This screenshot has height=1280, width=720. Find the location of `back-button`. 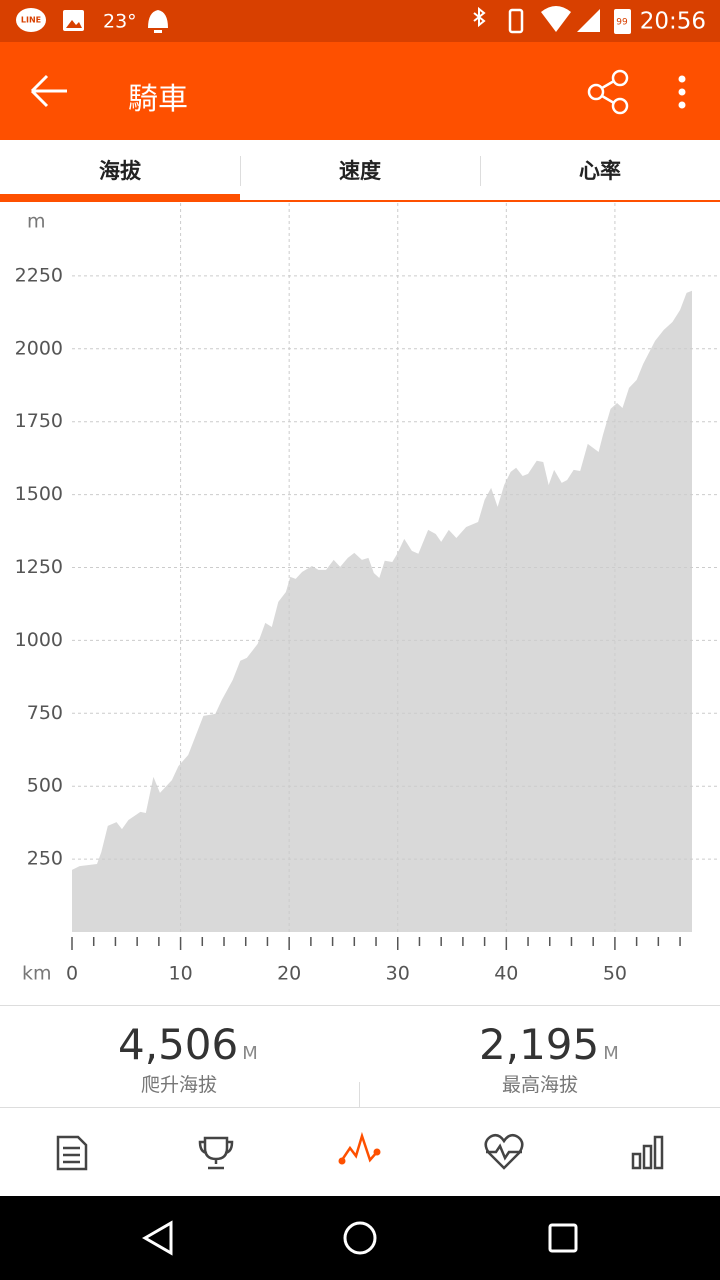

back-button is located at coordinates (48, 91).